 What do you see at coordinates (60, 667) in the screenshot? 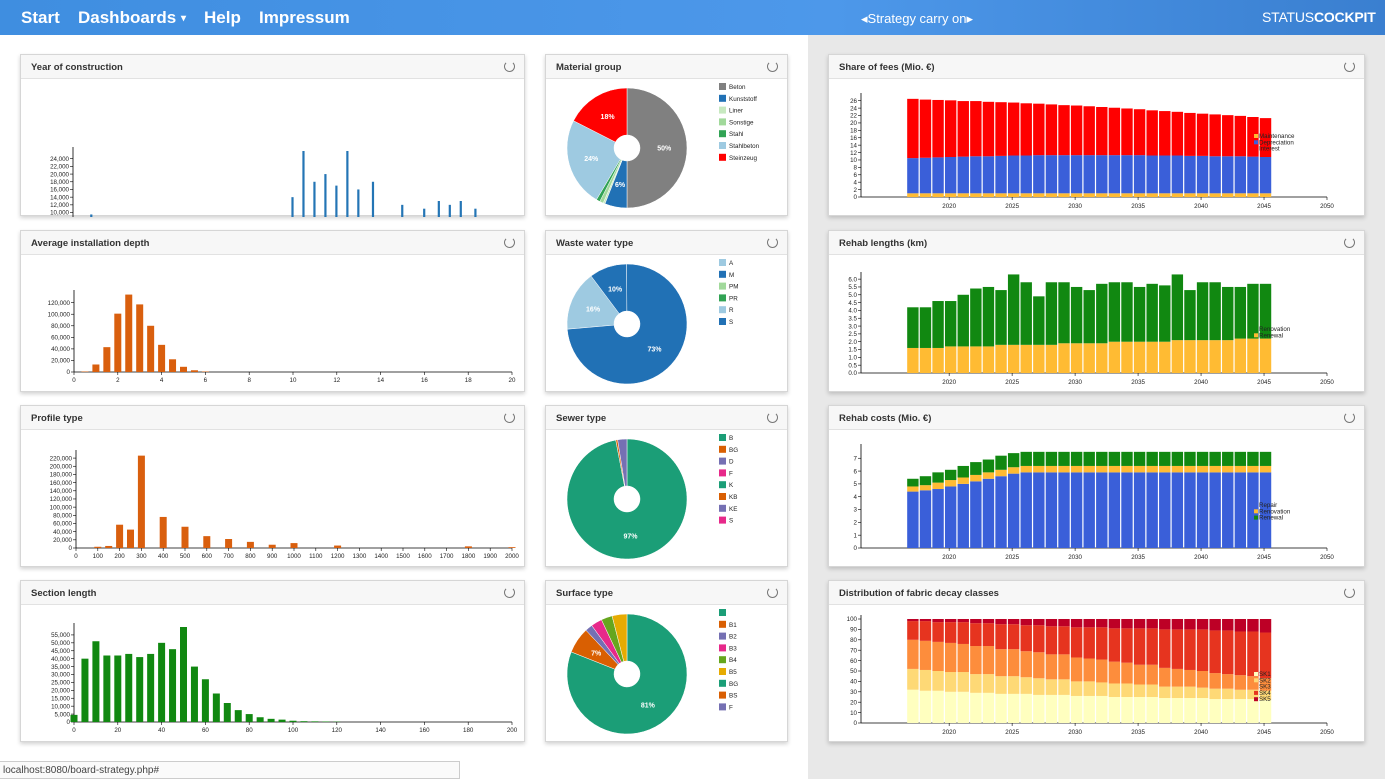
I see `y-tick-label: 35,000` at bounding box center [60, 667].